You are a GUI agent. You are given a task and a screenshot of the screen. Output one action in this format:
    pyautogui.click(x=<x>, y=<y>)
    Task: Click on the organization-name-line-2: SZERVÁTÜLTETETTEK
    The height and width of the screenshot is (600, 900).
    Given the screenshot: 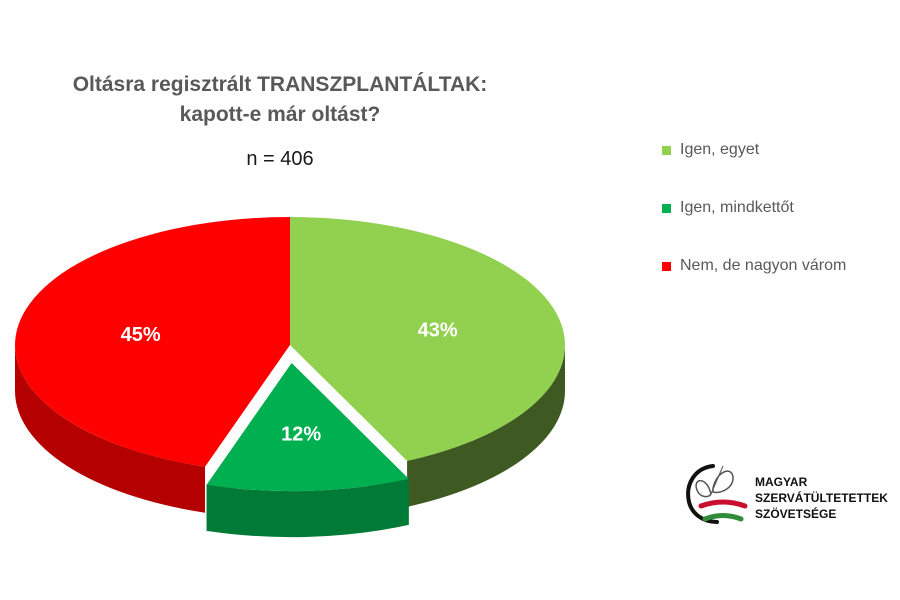 What is the action you would take?
    pyautogui.click(x=821, y=498)
    